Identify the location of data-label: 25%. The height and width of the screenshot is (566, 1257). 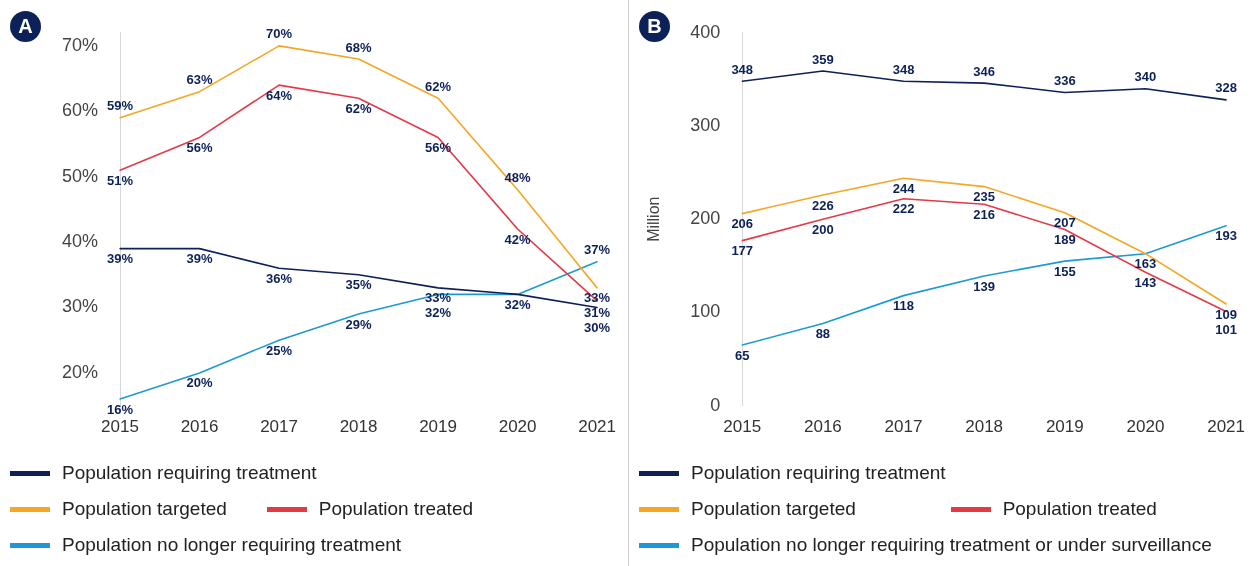
(279, 350).